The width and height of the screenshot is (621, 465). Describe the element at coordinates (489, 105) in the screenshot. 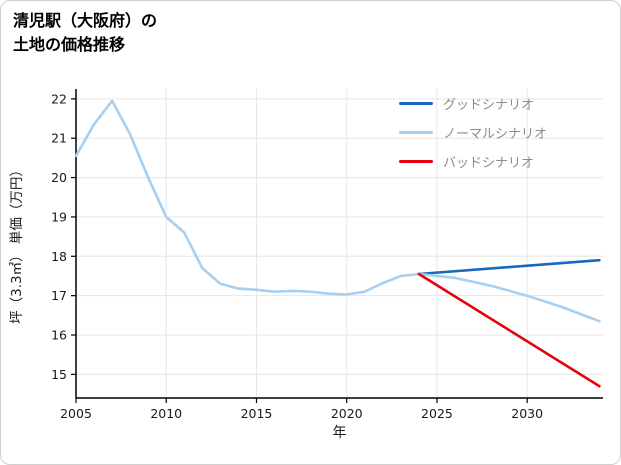

I see `legend-label: グッドシナリオ` at that location.